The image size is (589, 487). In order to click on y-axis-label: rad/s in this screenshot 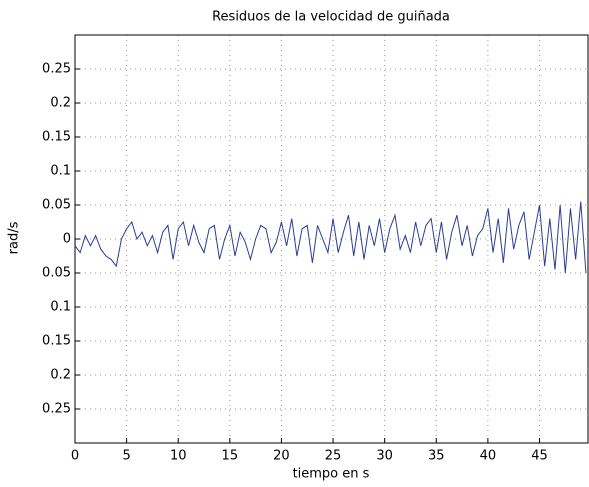, I will do `click(14, 237)`.